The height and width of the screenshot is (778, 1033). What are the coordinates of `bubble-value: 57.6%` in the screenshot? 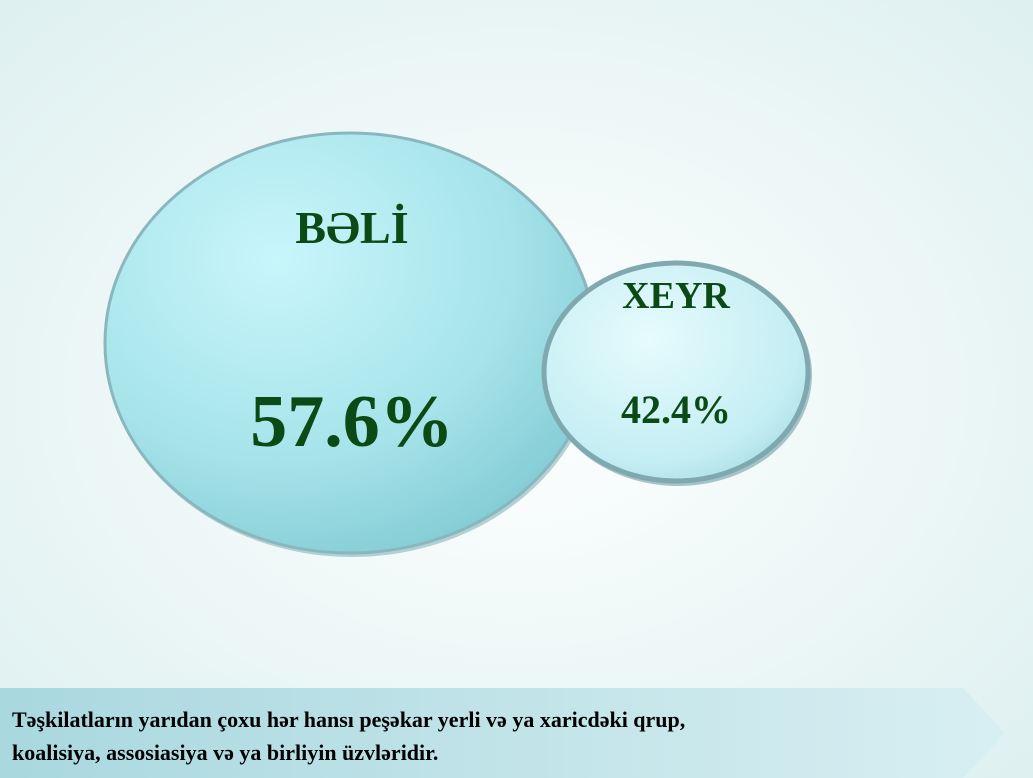 It's located at (352, 422).